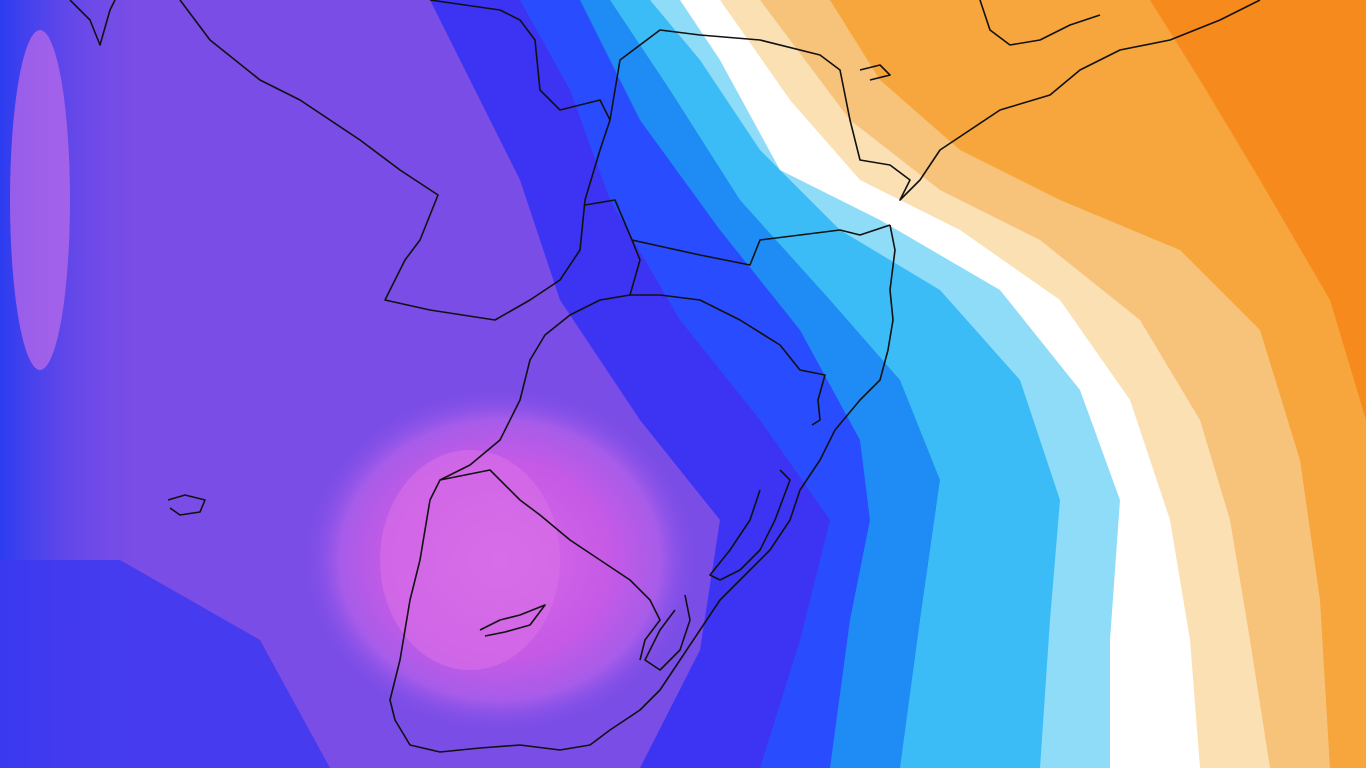 This screenshot has width=1366, height=768. Describe the element at coordinates (40, 200) in the screenshot. I see `field-pink-strip` at that location.